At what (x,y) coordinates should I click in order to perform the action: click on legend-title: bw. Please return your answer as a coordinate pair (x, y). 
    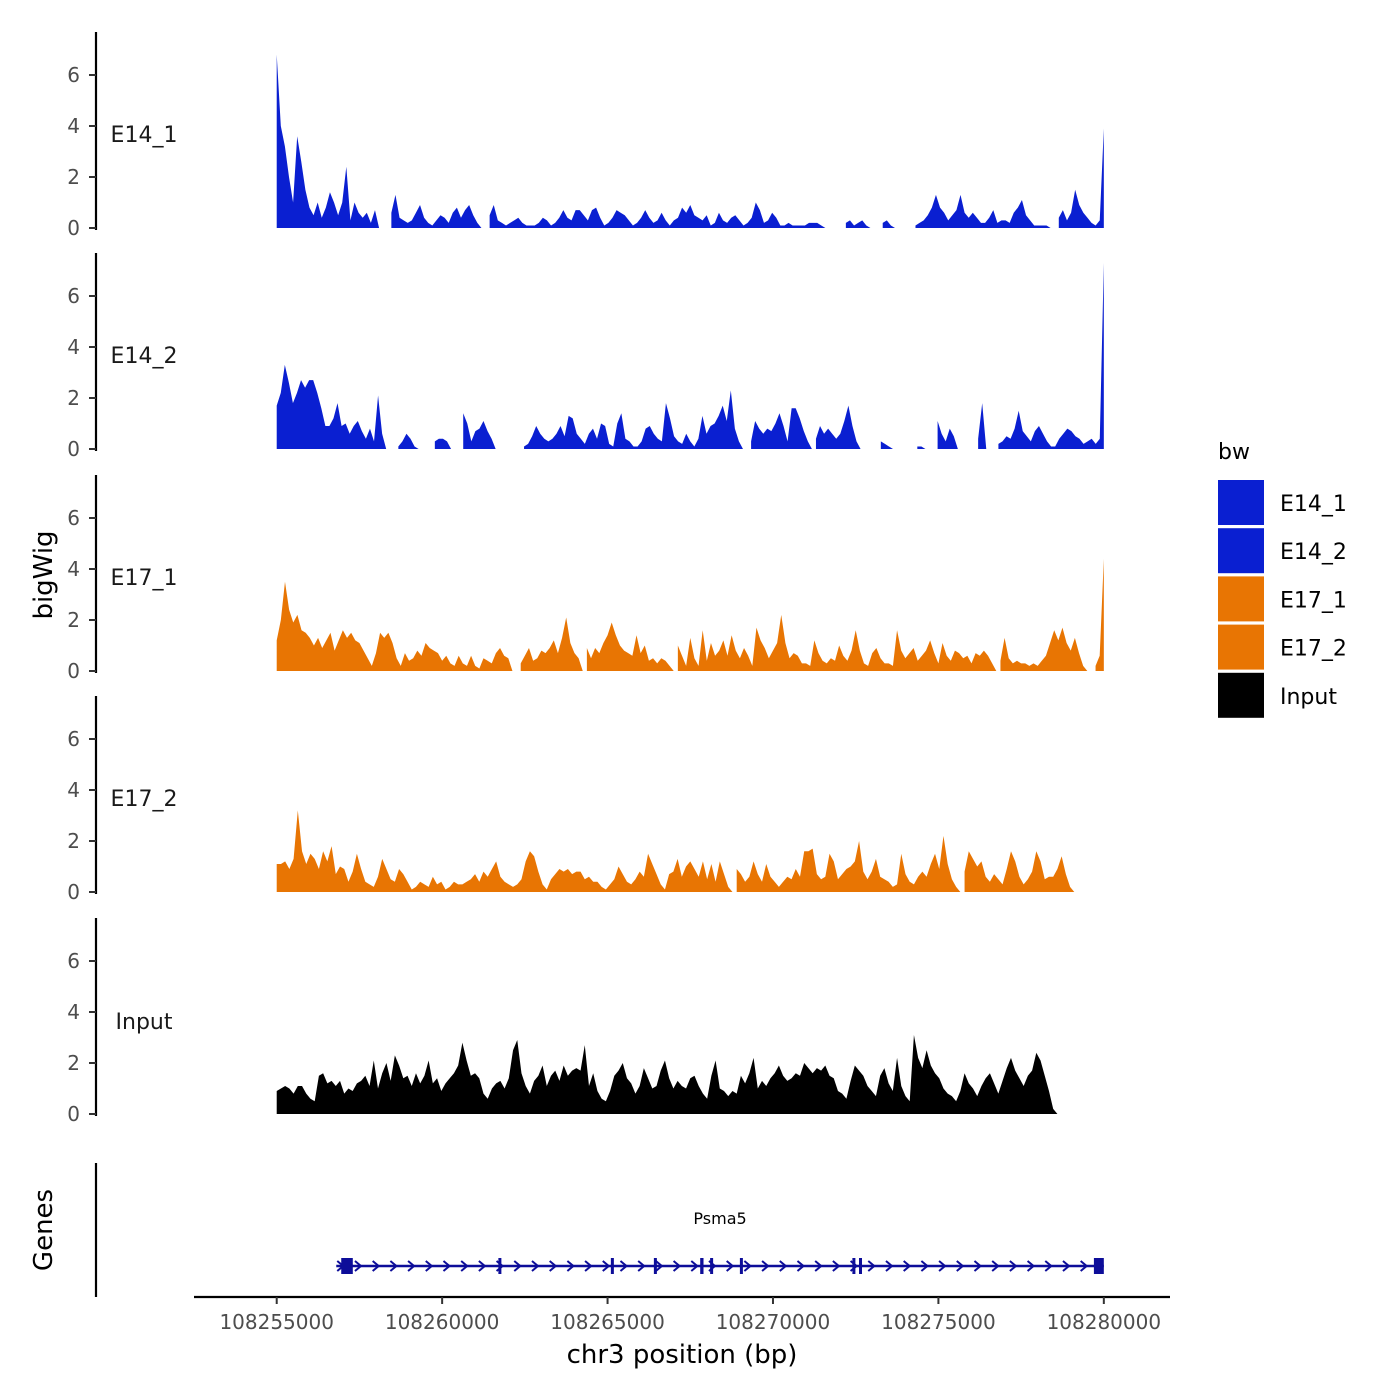
    Looking at the image, I should click on (1234, 452).